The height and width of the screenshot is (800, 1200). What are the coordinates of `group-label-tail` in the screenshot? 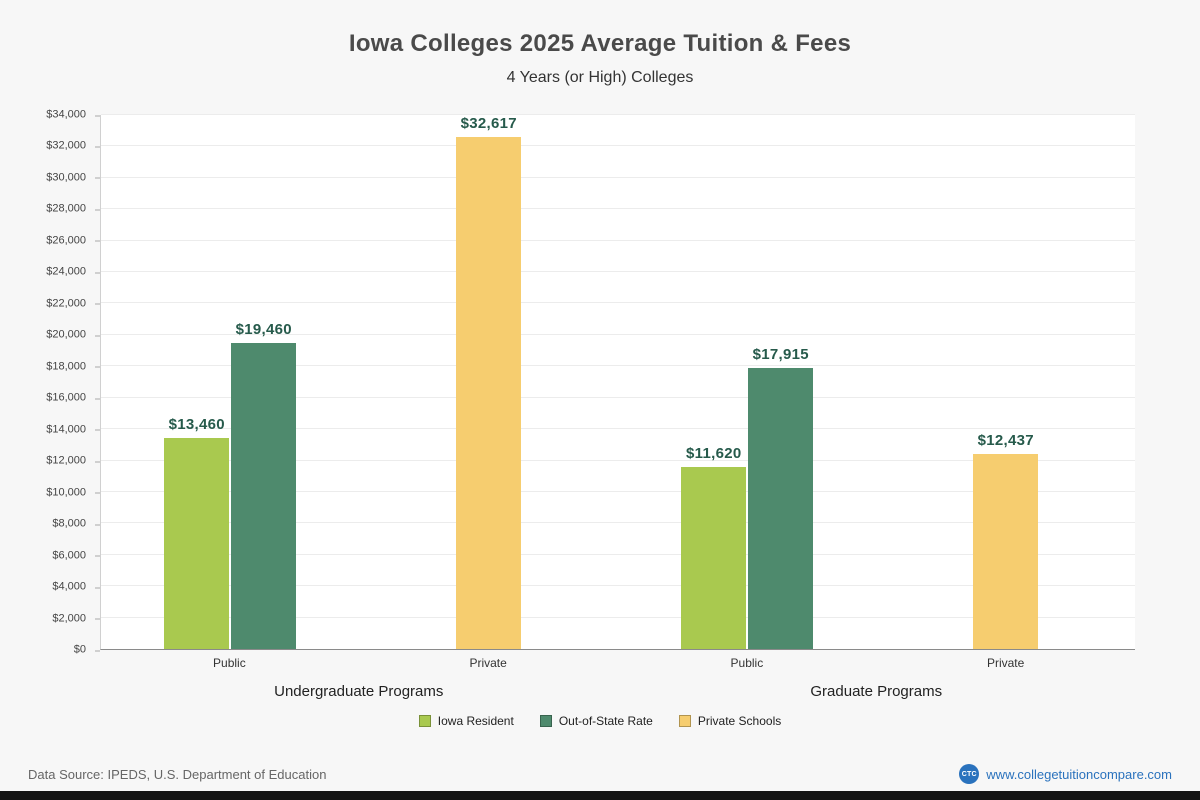 It's located at (1167, 691).